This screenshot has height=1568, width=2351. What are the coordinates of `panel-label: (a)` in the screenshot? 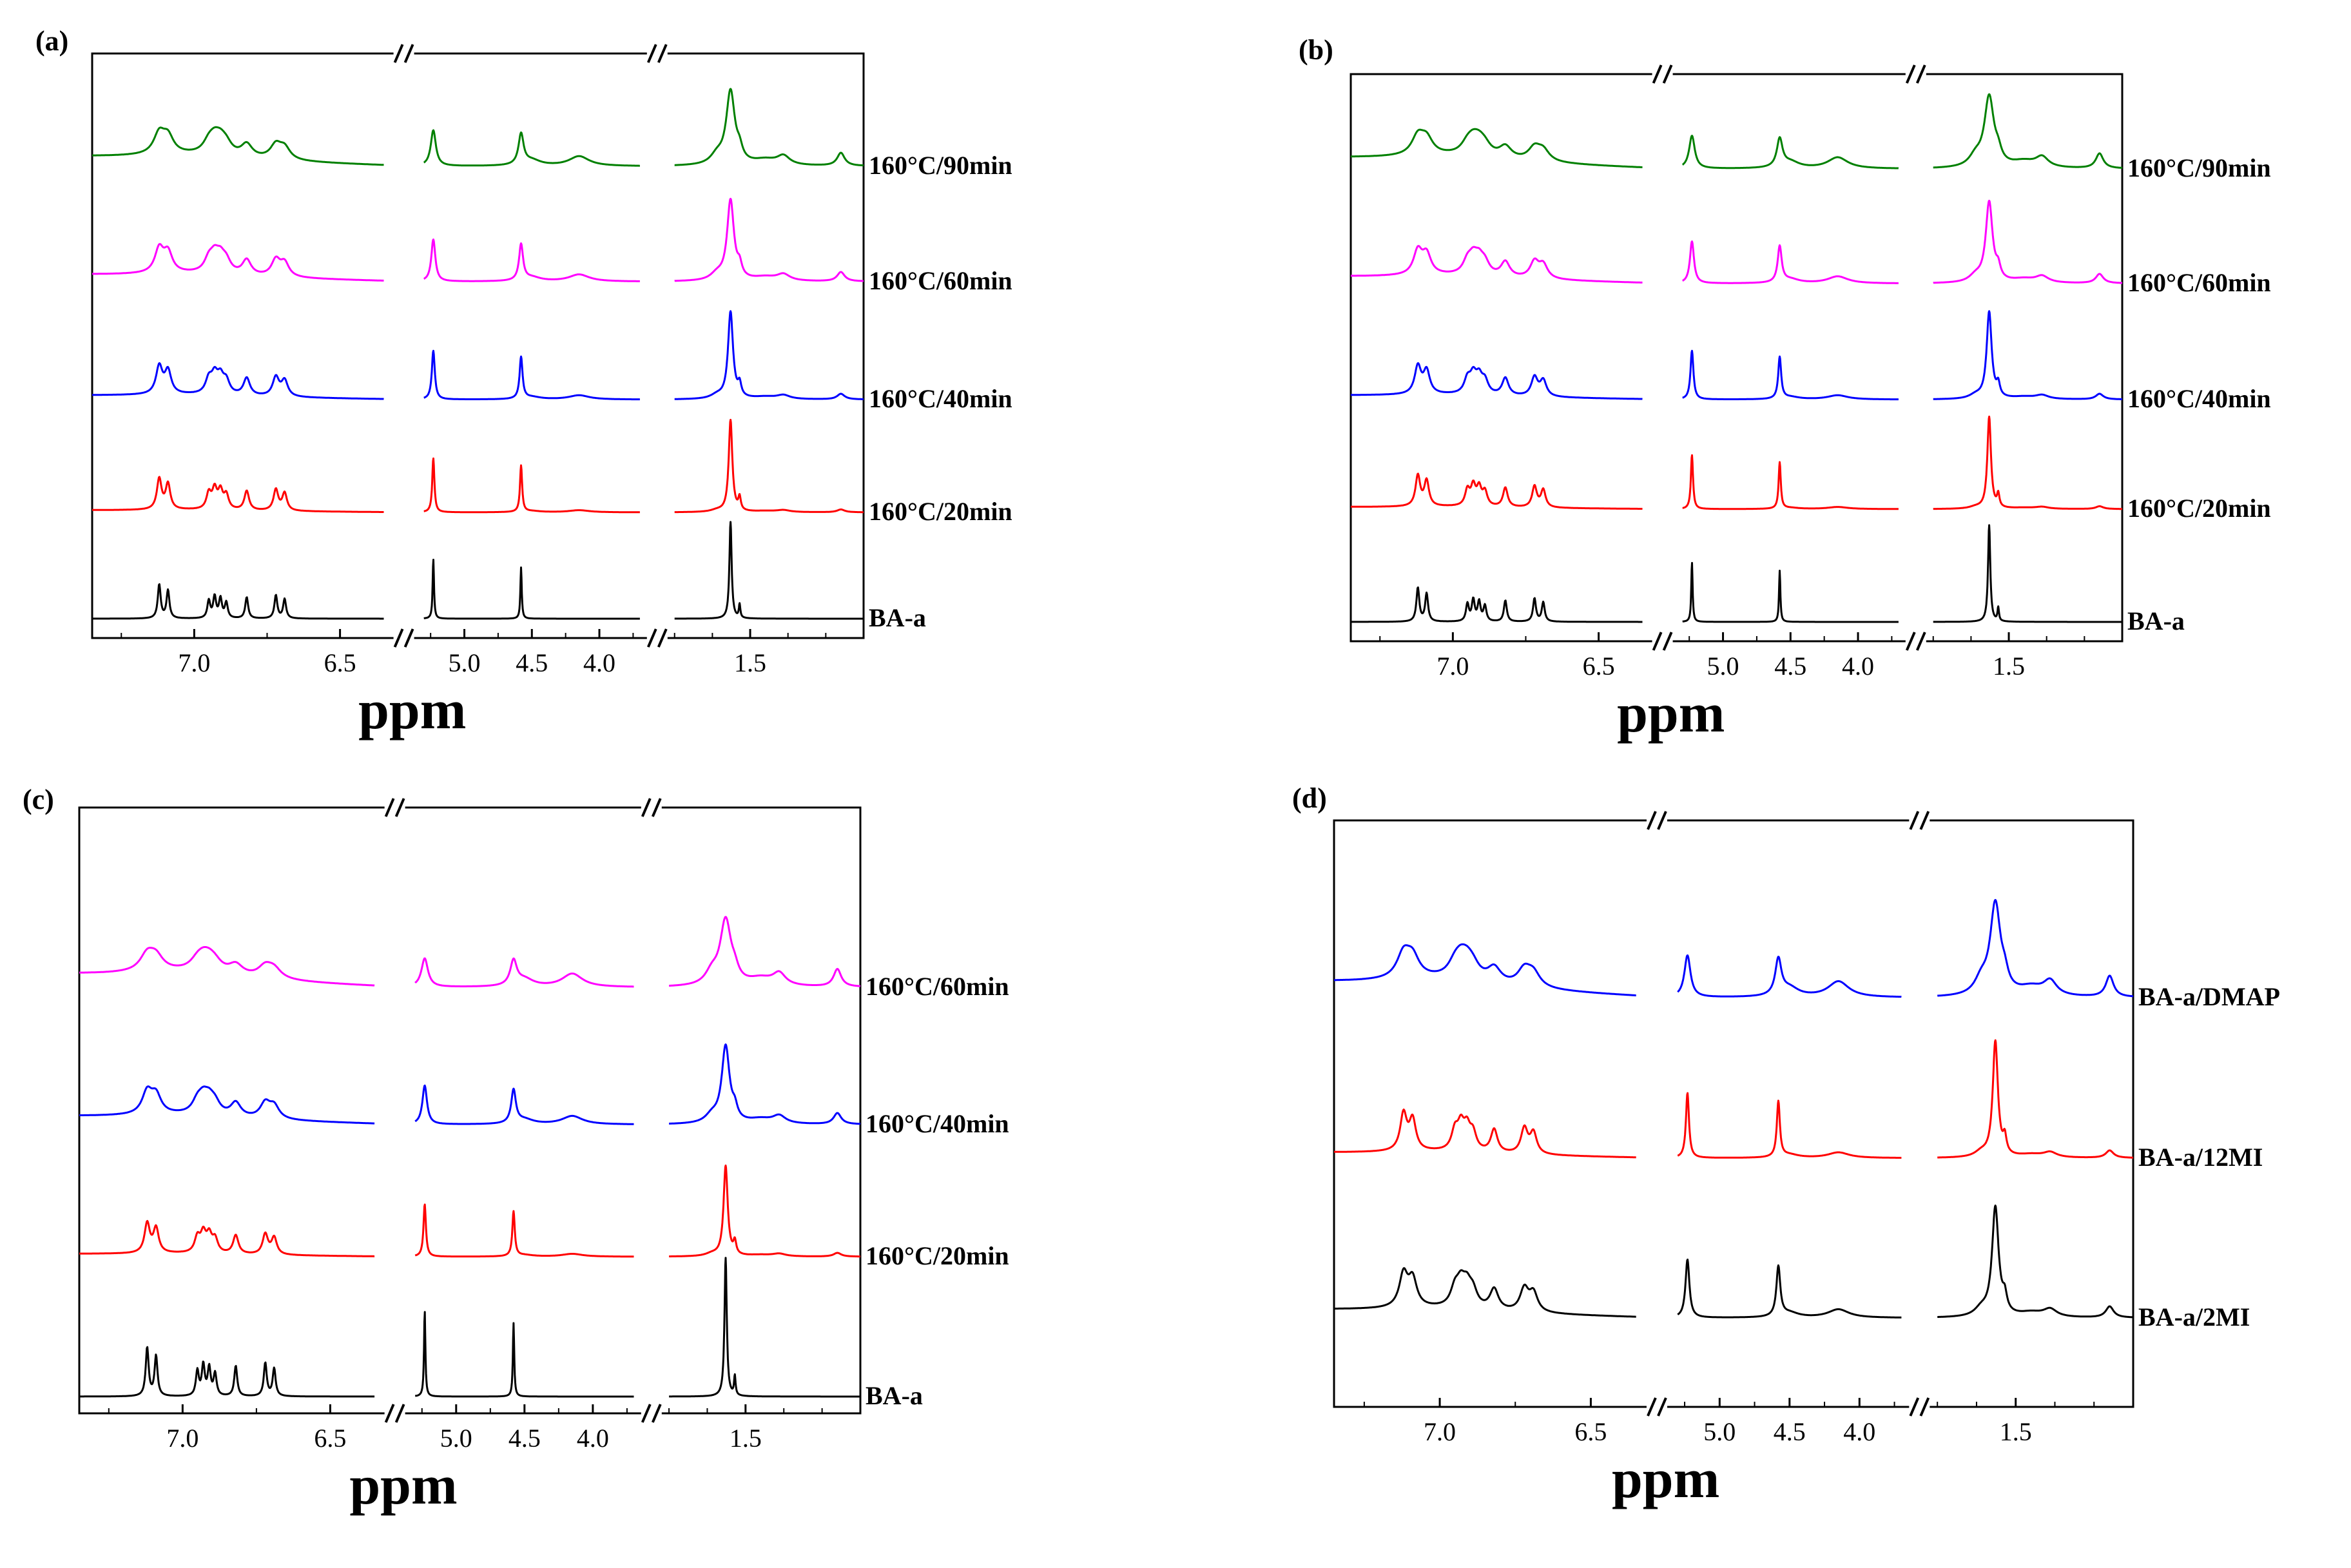 It's located at (51, 41).